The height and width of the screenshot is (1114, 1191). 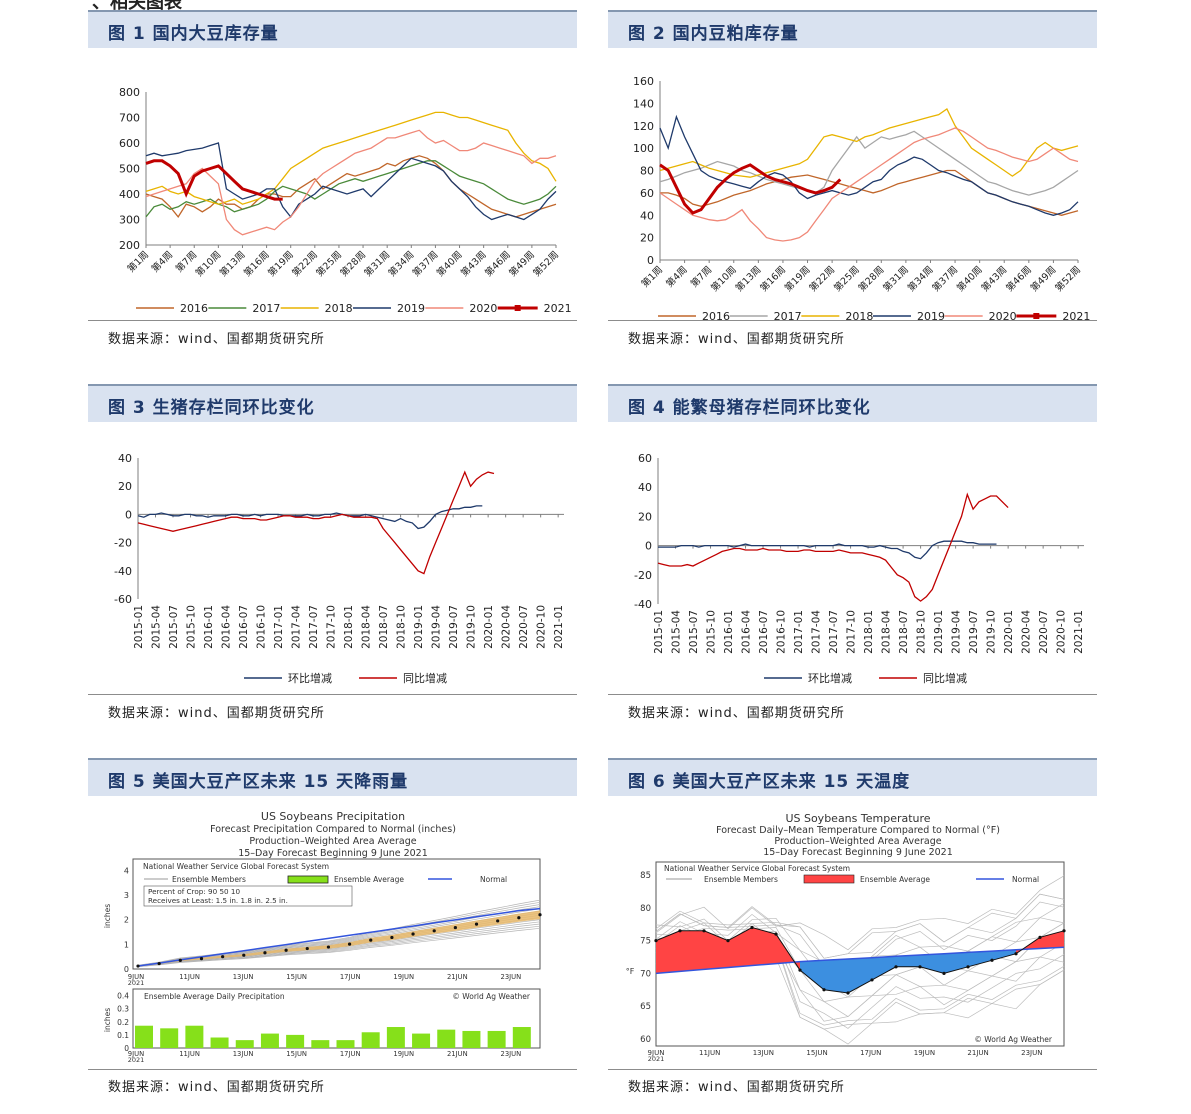 I want to click on fig6-member-line, so click(x=860, y=913).